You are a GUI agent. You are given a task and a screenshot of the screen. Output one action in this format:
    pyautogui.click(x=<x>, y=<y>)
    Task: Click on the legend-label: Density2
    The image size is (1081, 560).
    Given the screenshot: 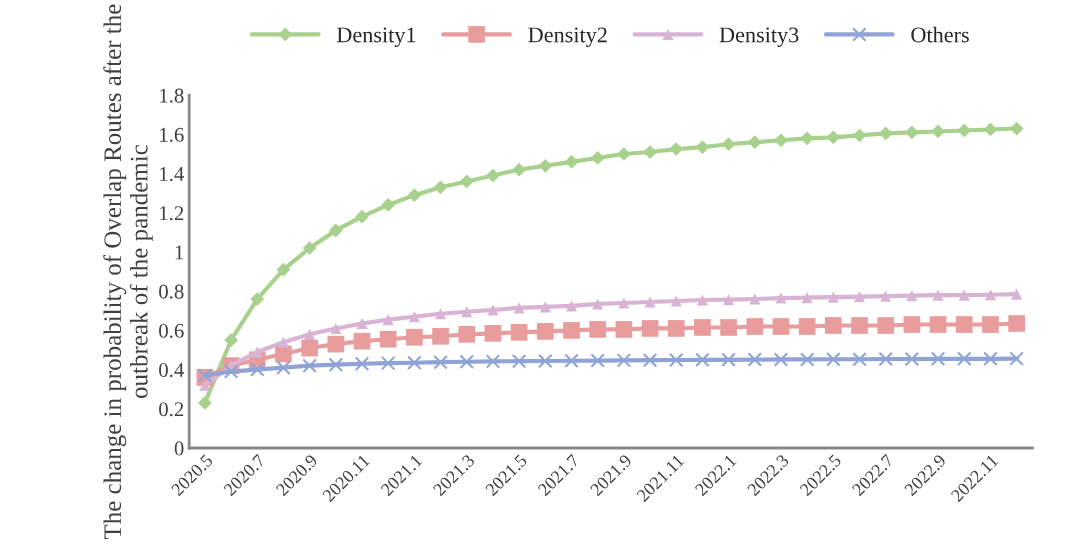 What is the action you would take?
    pyautogui.click(x=567, y=37)
    